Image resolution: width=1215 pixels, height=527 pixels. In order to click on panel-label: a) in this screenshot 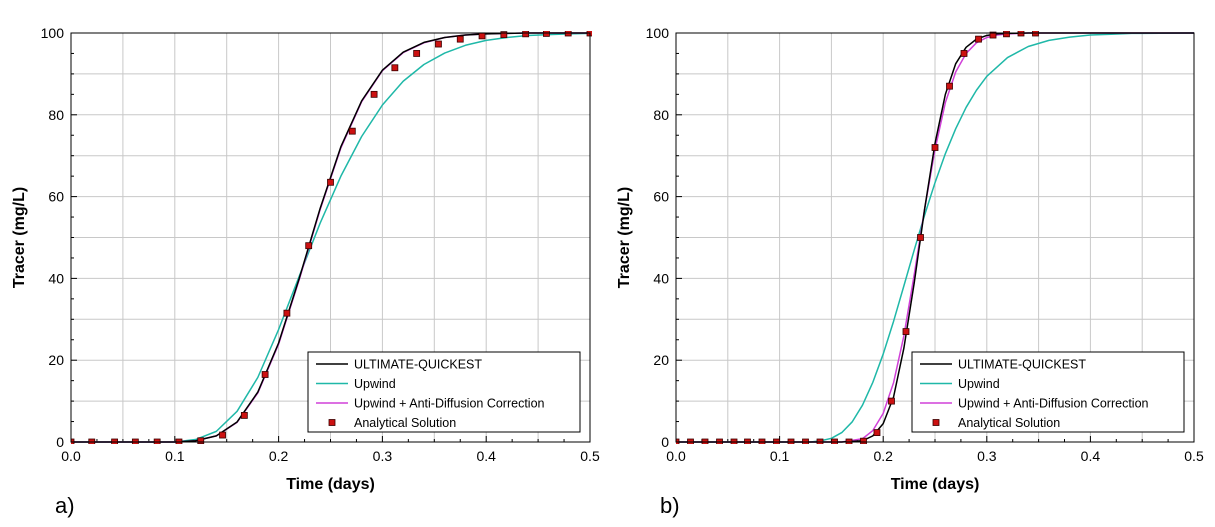, I will do `click(65, 505)`.